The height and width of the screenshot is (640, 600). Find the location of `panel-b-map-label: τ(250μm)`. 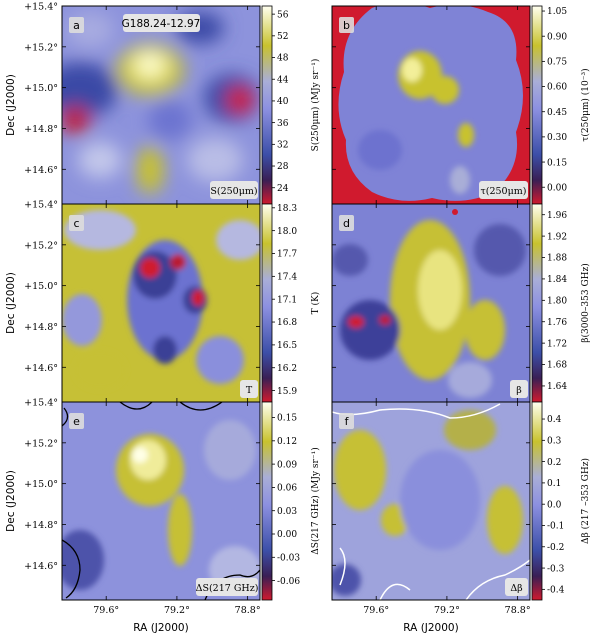

panel-b-map-label: τ(250μm) is located at coordinates (504, 191).